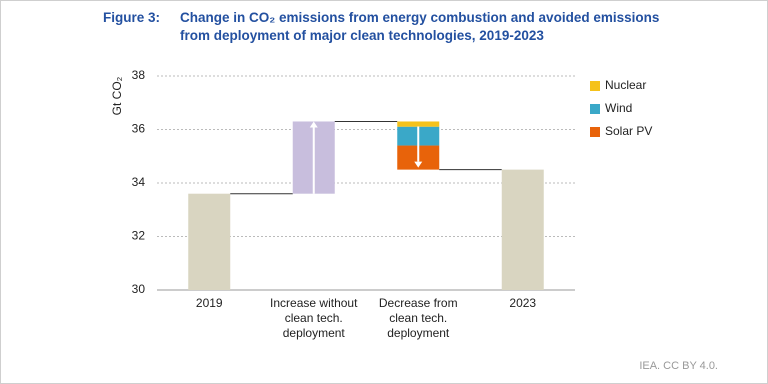 Image resolution: width=768 pixels, height=384 pixels. I want to click on x-tick-label: Decrease from clean tech. deployment, so click(418, 318).